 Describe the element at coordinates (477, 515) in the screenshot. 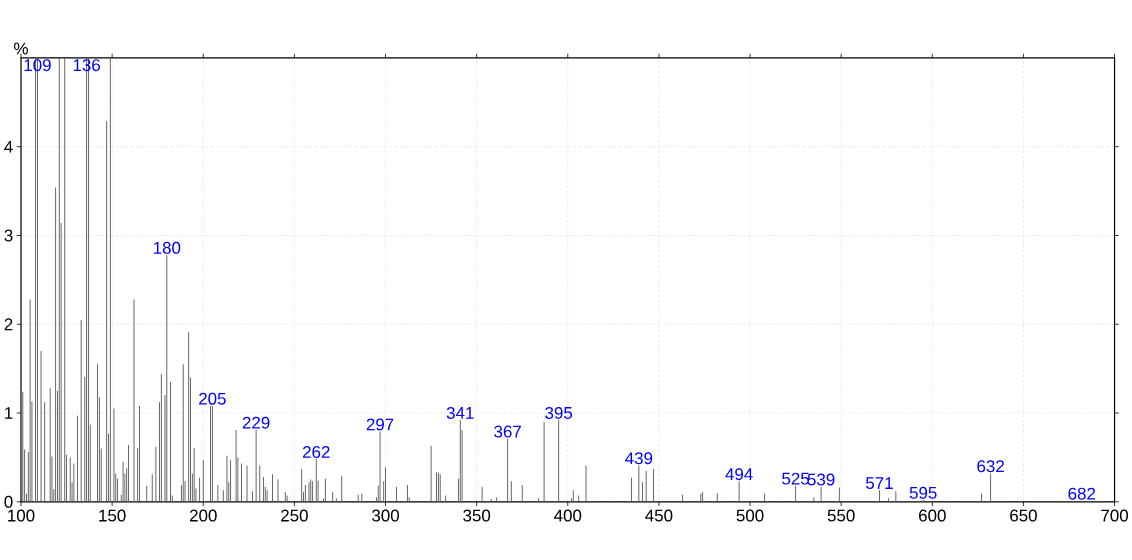

I see `x-tick-label: 350` at that location.